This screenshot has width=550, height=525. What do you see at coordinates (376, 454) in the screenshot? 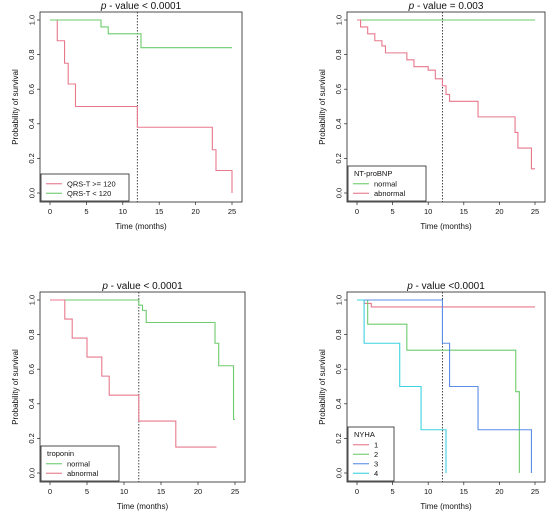
I see `legend-label-2: 2` at bounding box center [376, 454].